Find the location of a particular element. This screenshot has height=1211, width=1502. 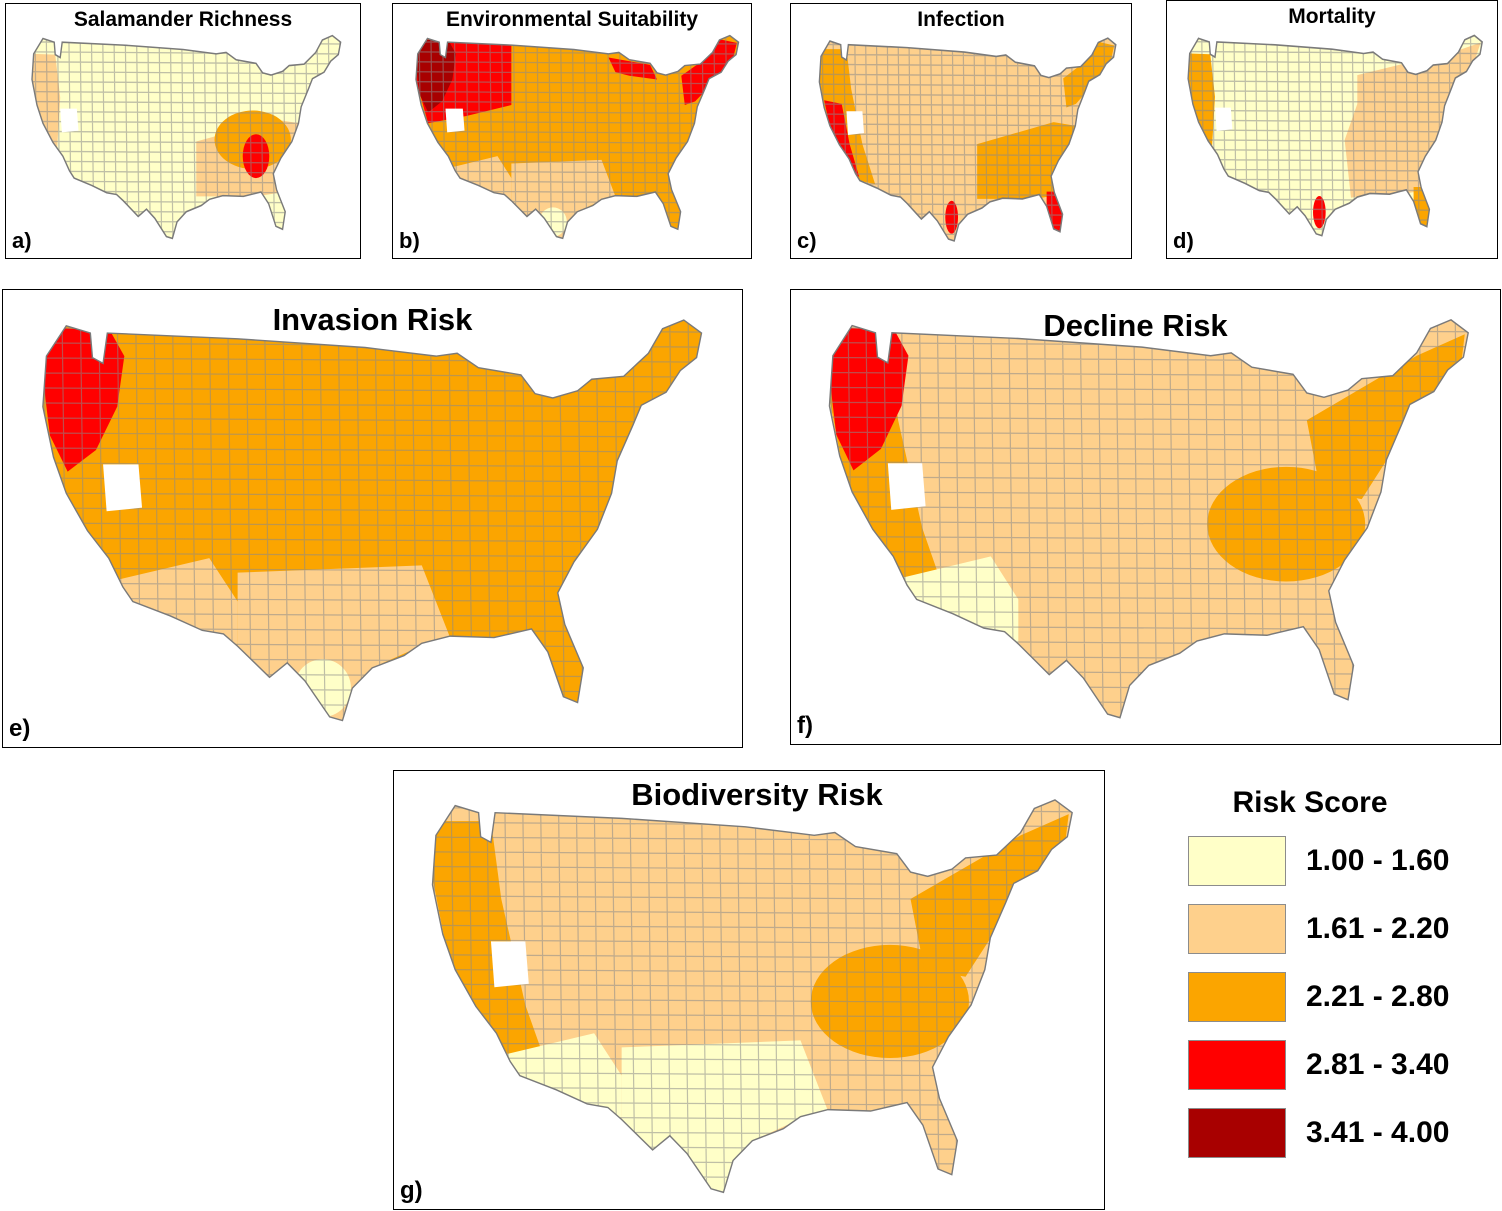

map-region-south-appalachia is located at coordinates (256, 156).